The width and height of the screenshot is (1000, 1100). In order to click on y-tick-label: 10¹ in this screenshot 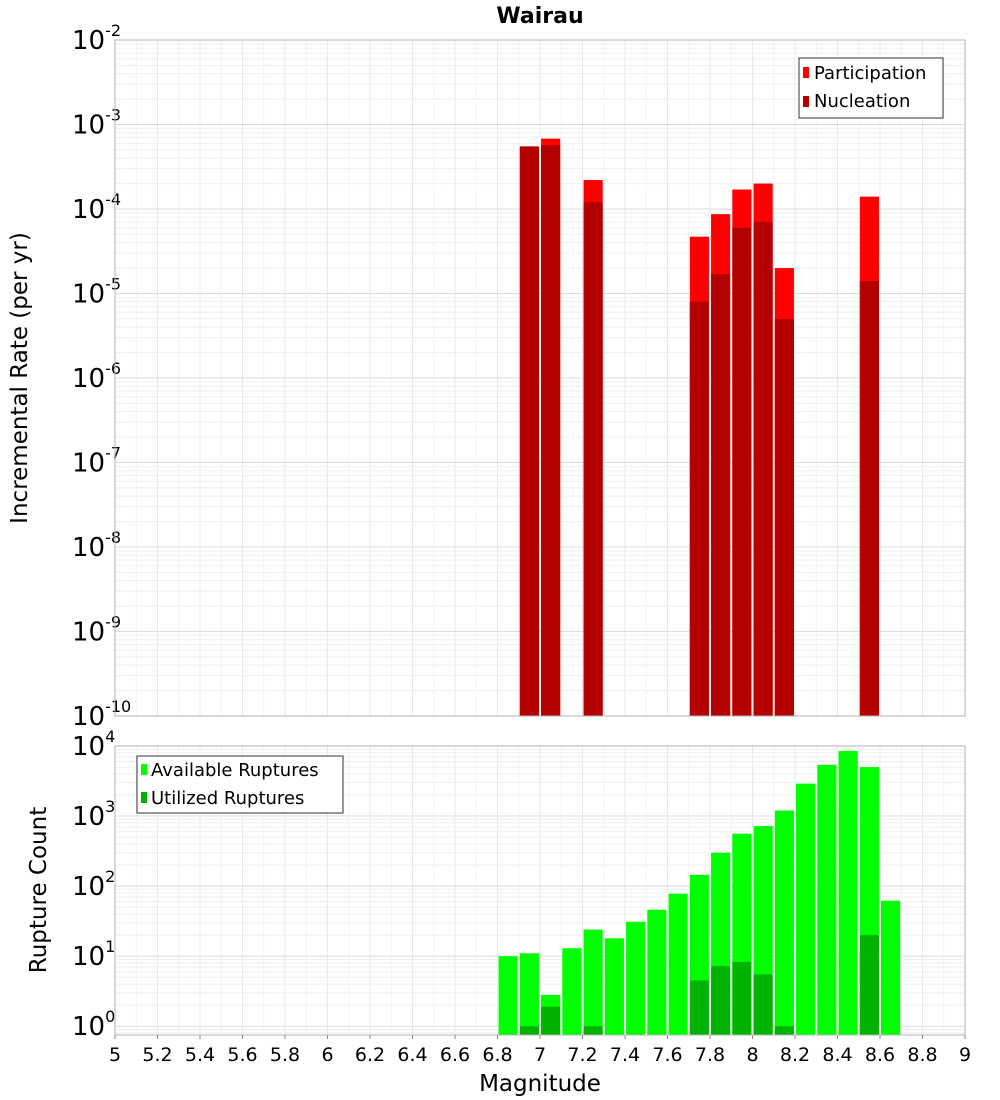, I will do `click(93, 954)`.